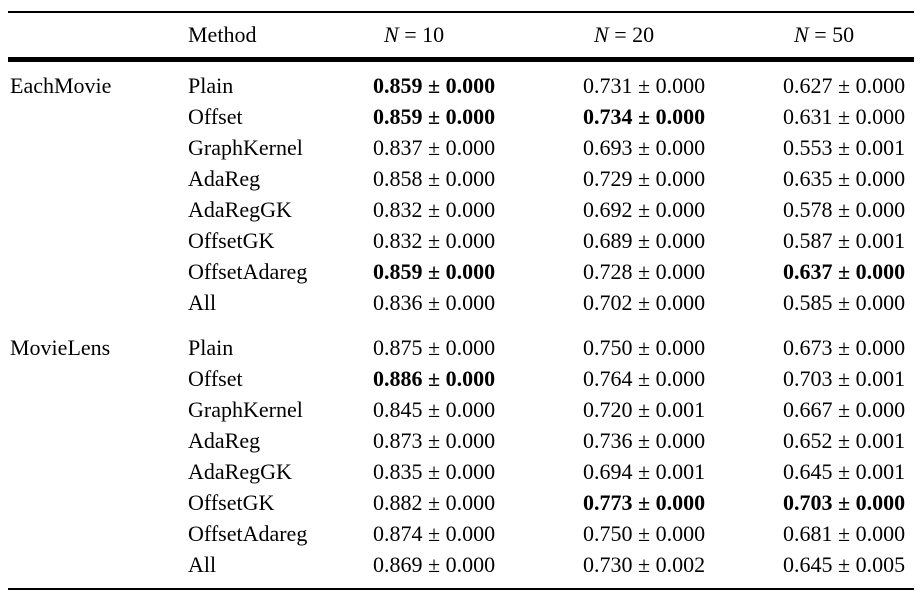 This screenshot has width=922, height=611. I want to click on value-n50: 0.627 ± 0.000, so click(844, 85).